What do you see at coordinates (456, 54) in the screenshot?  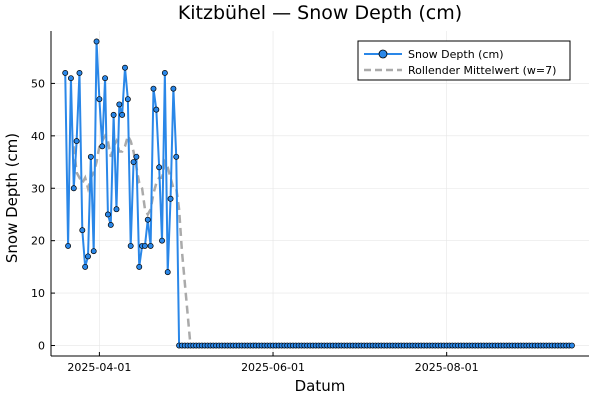 I see `legend-label-snow-depth: Snow Depth (cm)` at bounding box center [456, 54].